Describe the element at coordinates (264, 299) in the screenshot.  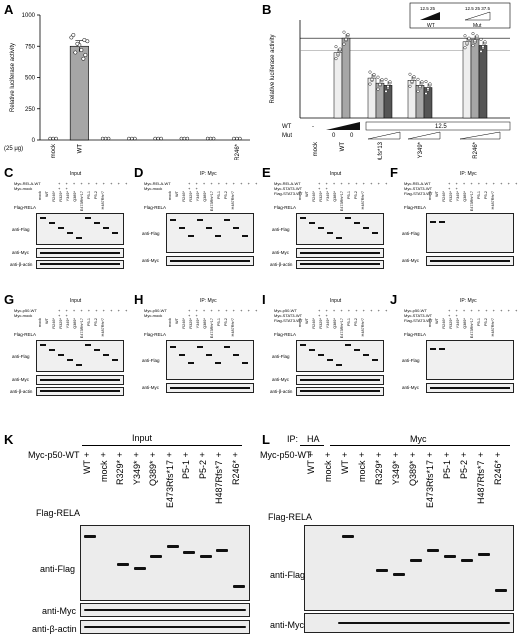
I see `panel-label-i: I` at that location.